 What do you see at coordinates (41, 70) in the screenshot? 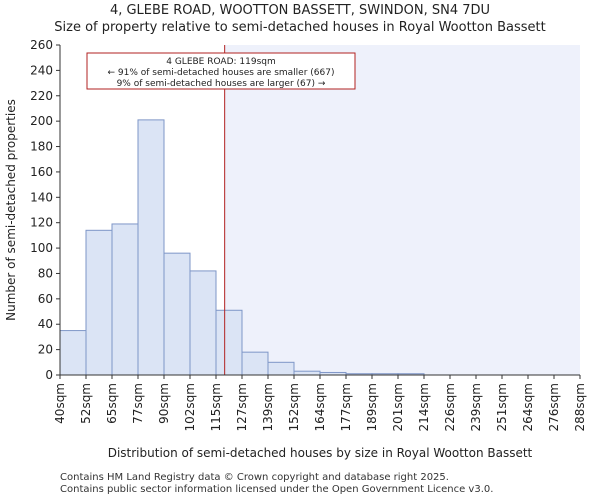
I see `y-tick-label: 240` at bounding box center [41, 70].